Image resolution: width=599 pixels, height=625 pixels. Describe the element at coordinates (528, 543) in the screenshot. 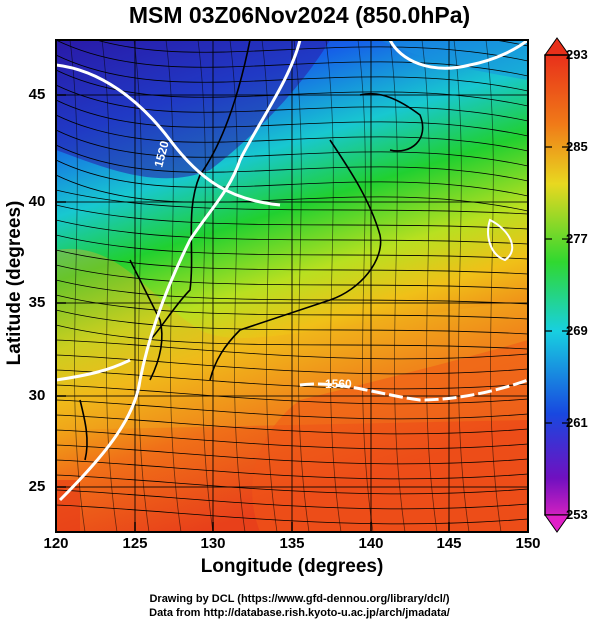

I see `x-tick-label: 150` at that location.